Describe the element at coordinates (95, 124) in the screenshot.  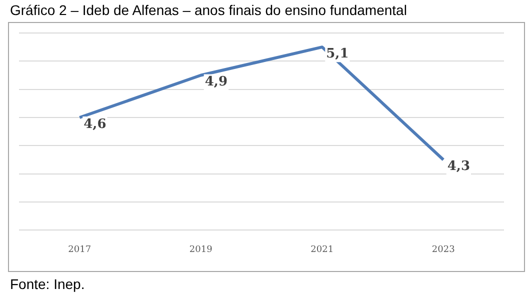
I see `data-label: 4,6` at that location.